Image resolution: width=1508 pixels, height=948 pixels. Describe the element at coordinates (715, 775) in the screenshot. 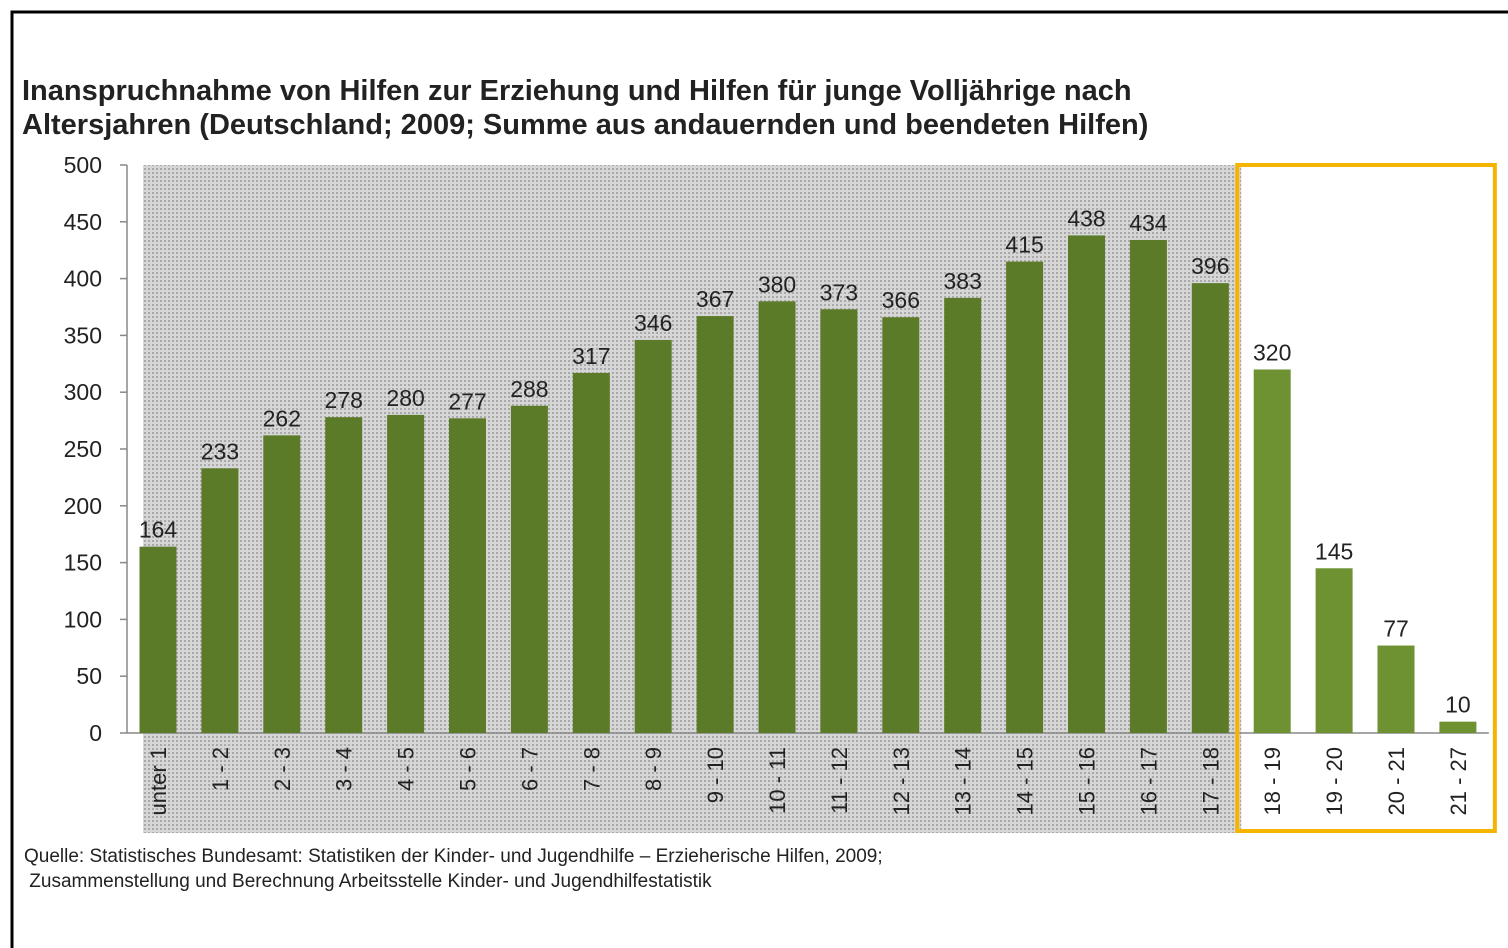

I see `x-tick-label: 9 - 10` at that location.